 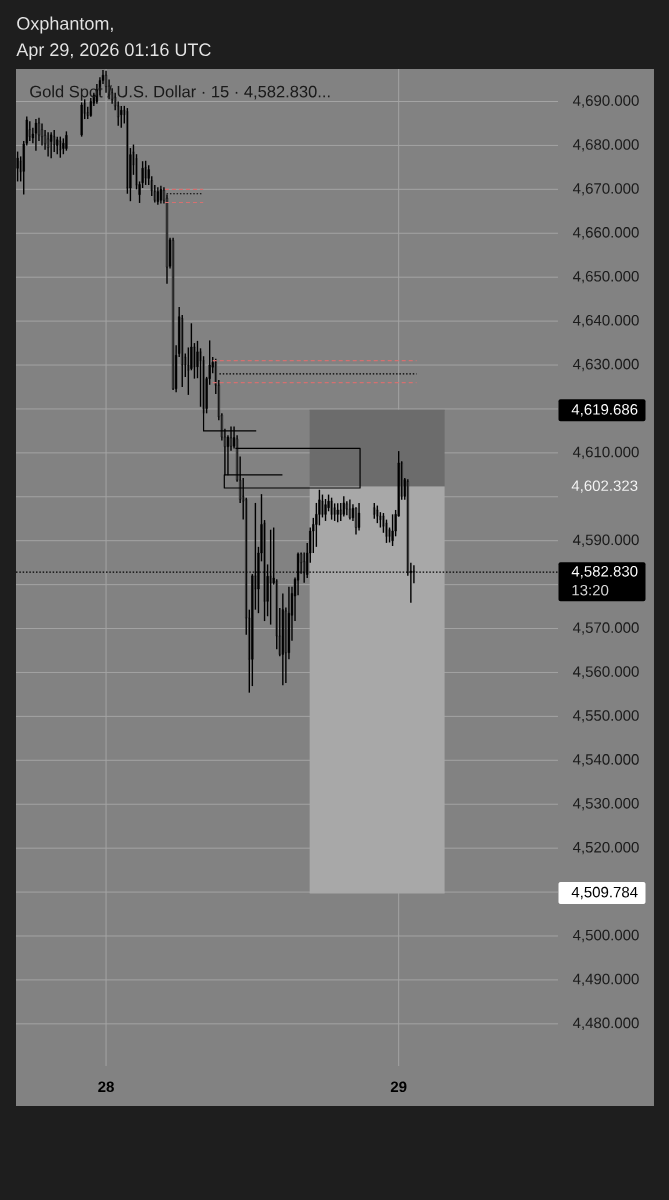 What do you see at coordinates (605, 365) in the screenshot?
I see `y-tick-label: 4,630.000` at bounding box center [605, 365].